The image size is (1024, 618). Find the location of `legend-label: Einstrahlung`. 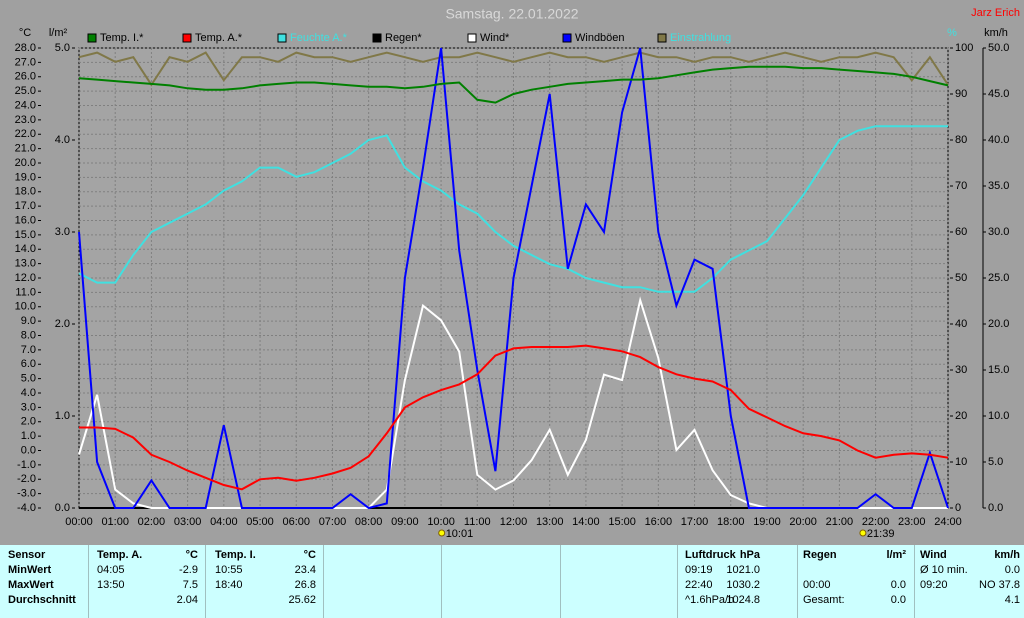

legend-label: Einstrahlung is located at coordinates (700, 38).